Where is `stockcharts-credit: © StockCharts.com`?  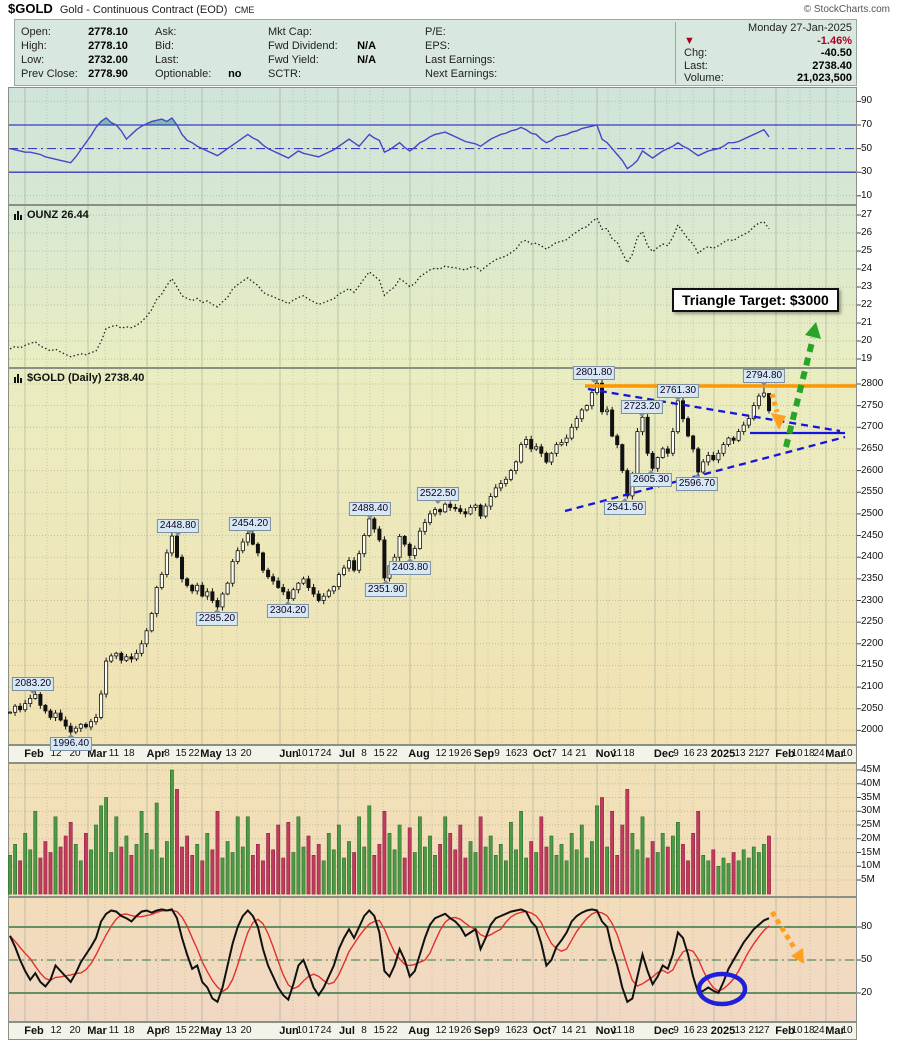
stockcharts-credit: © StockCharts.com is located at coordinates (846, 9).